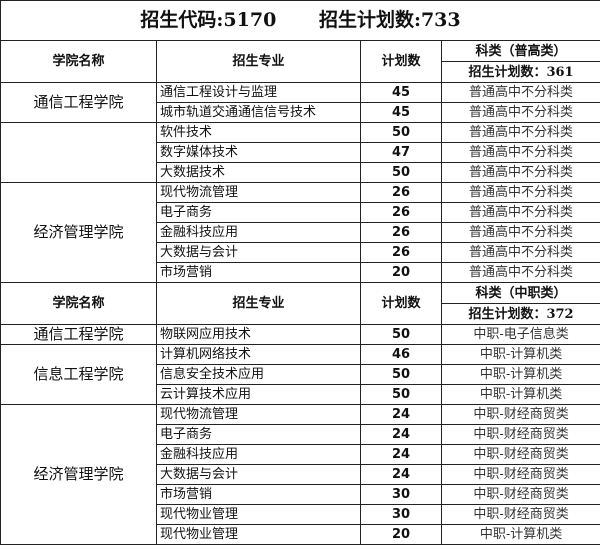  What do you see at coordinates (258, 374) in the screenshot?
I see `major-name: 信息安全技术应用` at bounding box center [258, 374].